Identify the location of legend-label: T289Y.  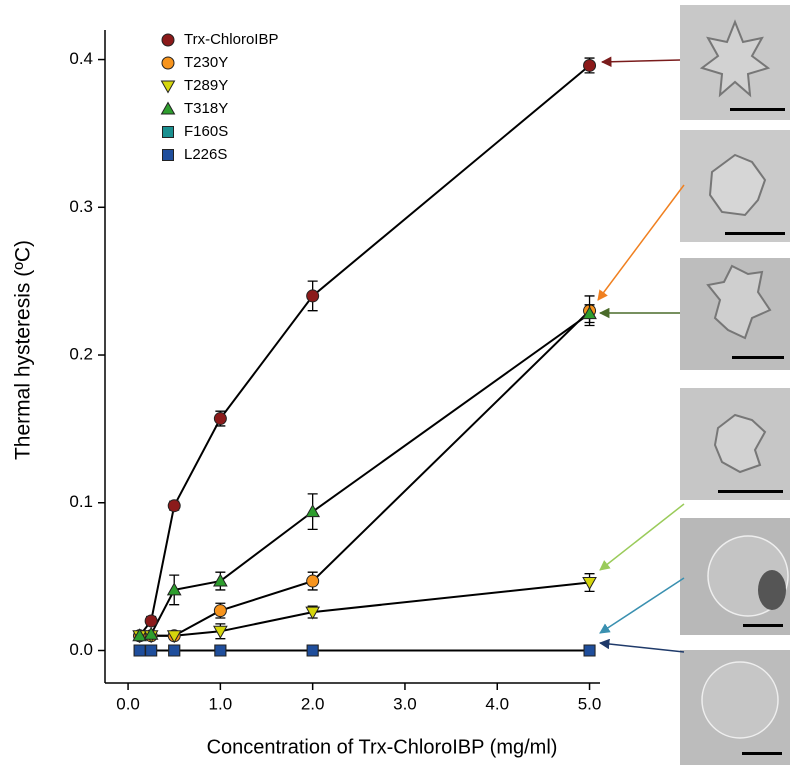
(206, 85).